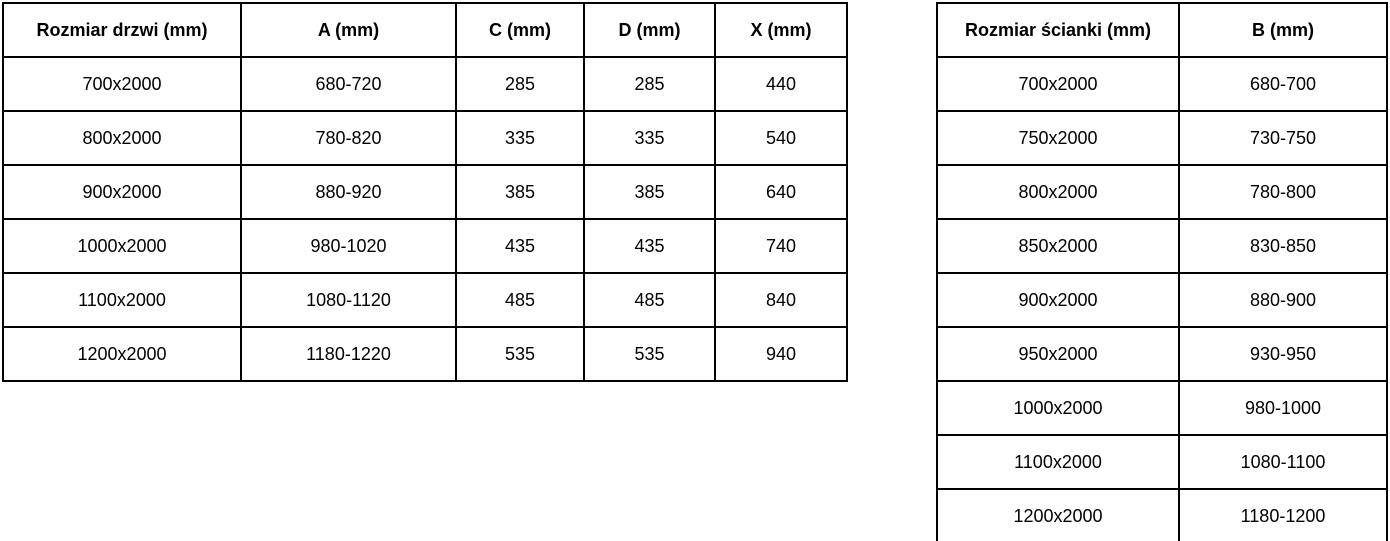  Describe the element at coordinates (1283, 246) in the screenshot. I see `table-cell: 830-850` at that location.